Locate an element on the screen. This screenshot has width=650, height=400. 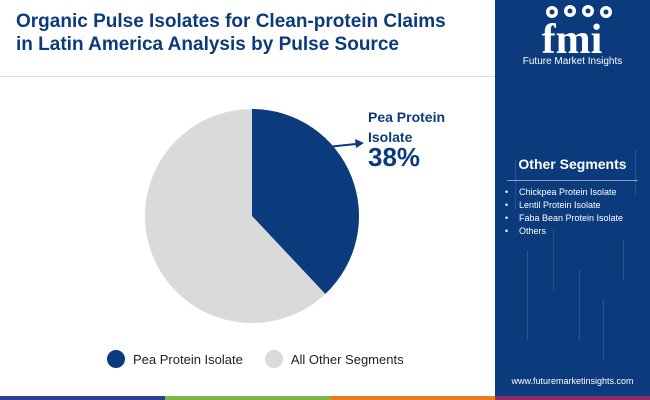
legend-item-pea: Pea Protein Isolate is located at coordinates (175, 359).